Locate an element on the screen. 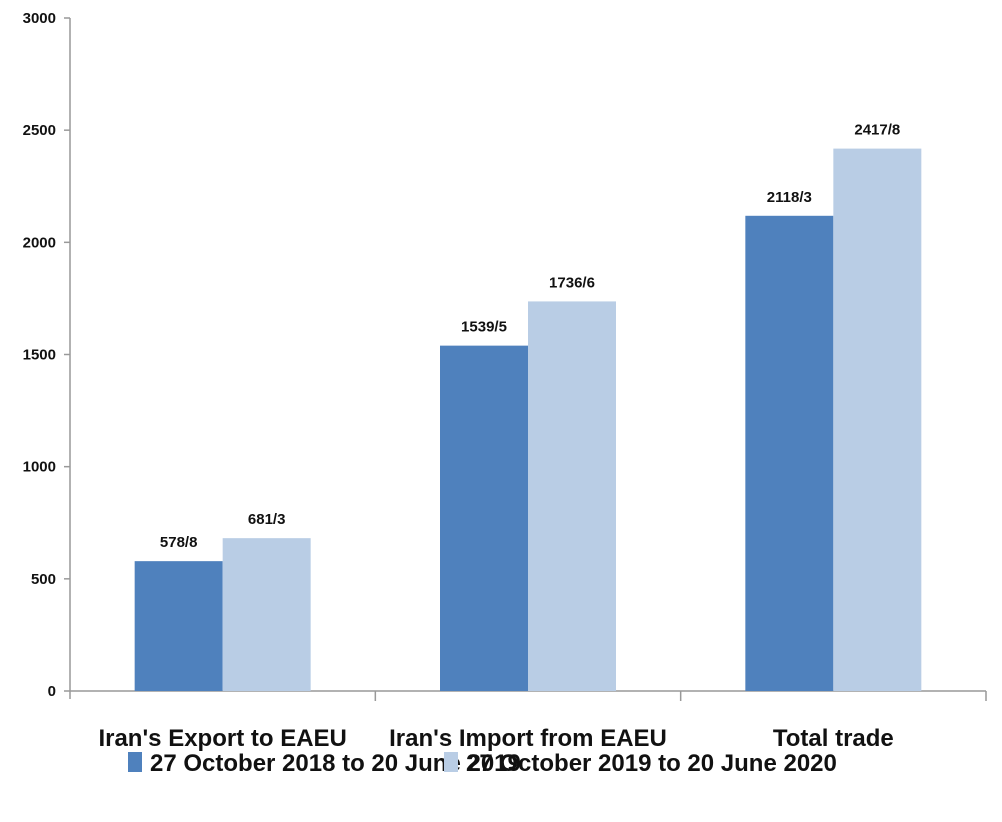  y-tick-label: 500 is located at coordinates (43, 579).